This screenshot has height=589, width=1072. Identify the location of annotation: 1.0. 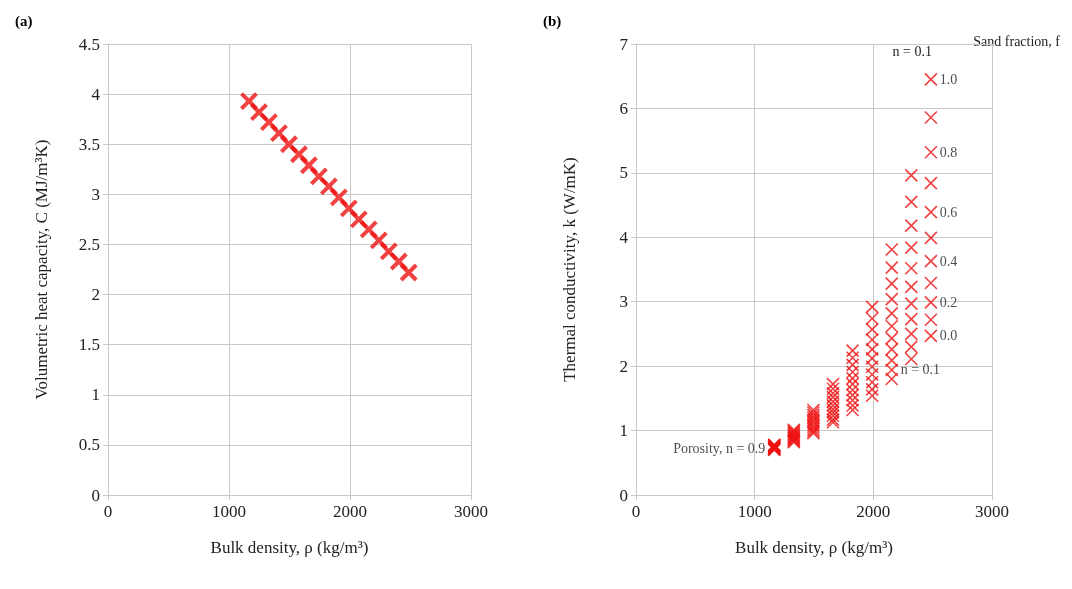
(948, 79).